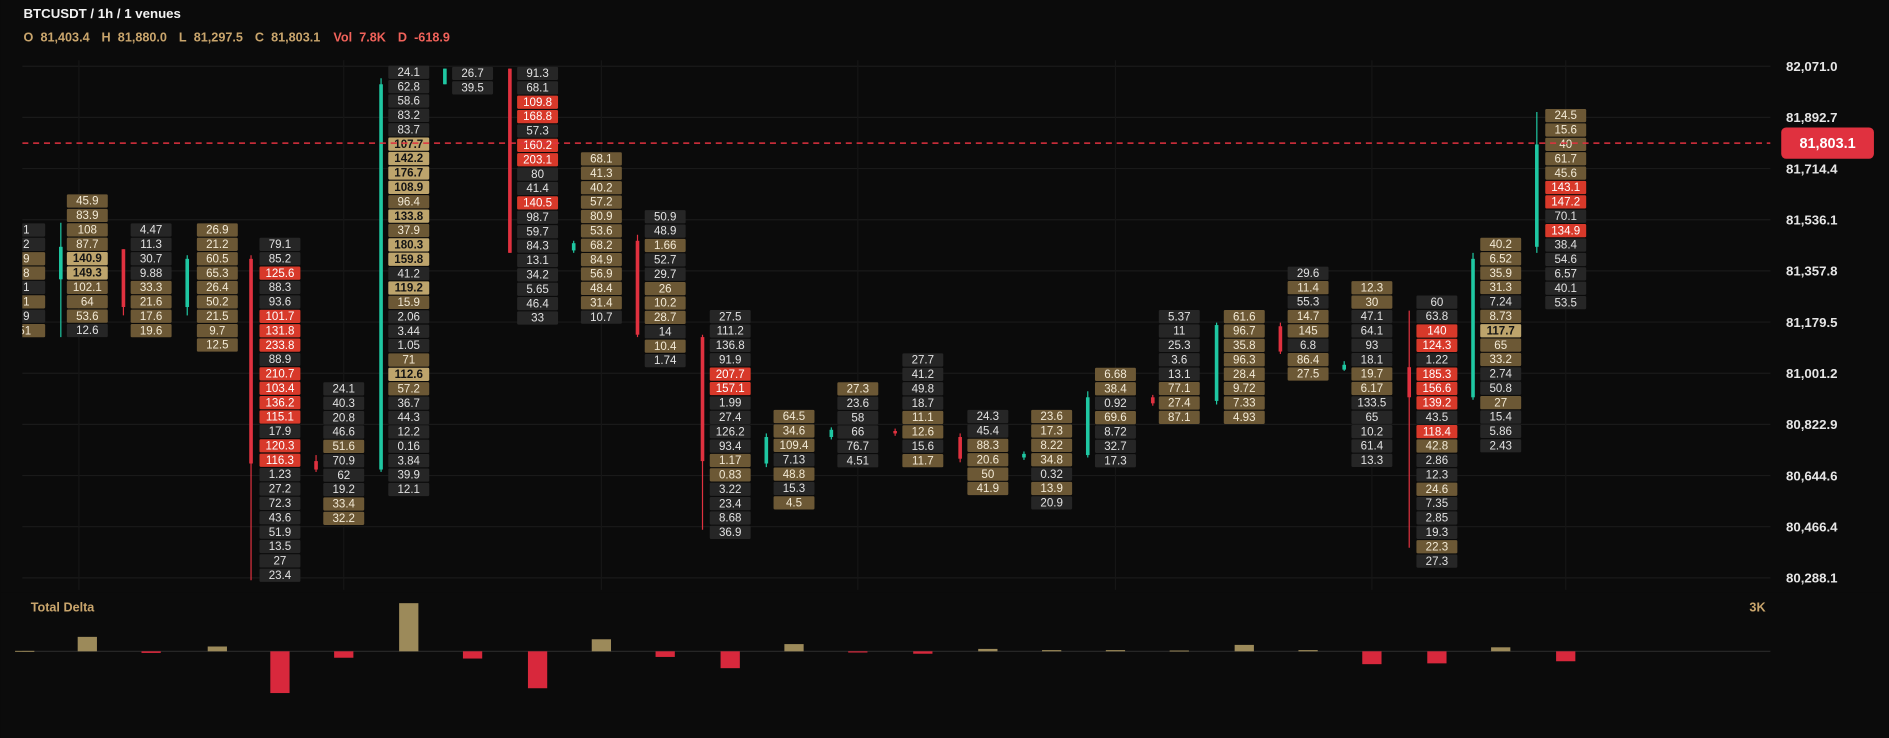 The height and width of the screenshot is (738, 1889). What do you see at coordinates (106, 38) in the screenshot?
I see `ohlc-label: H` at bounding box center [106, 38].